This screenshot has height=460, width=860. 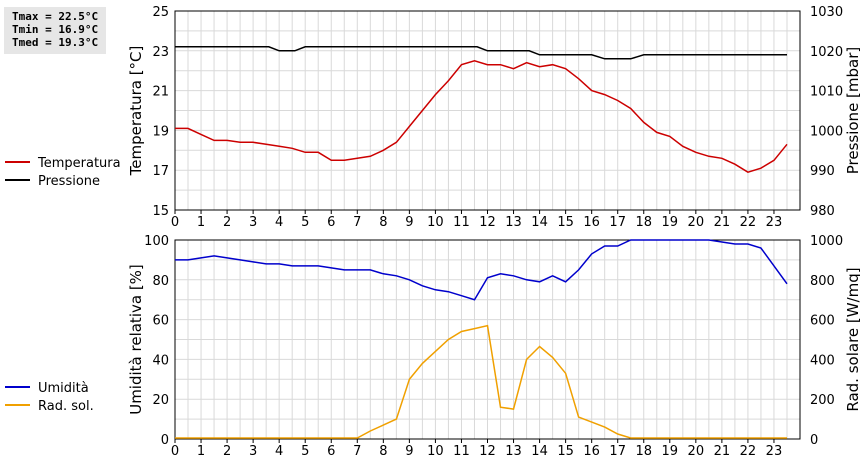 I want to click on y-tick-label: 19, so click(x=160, y=131).